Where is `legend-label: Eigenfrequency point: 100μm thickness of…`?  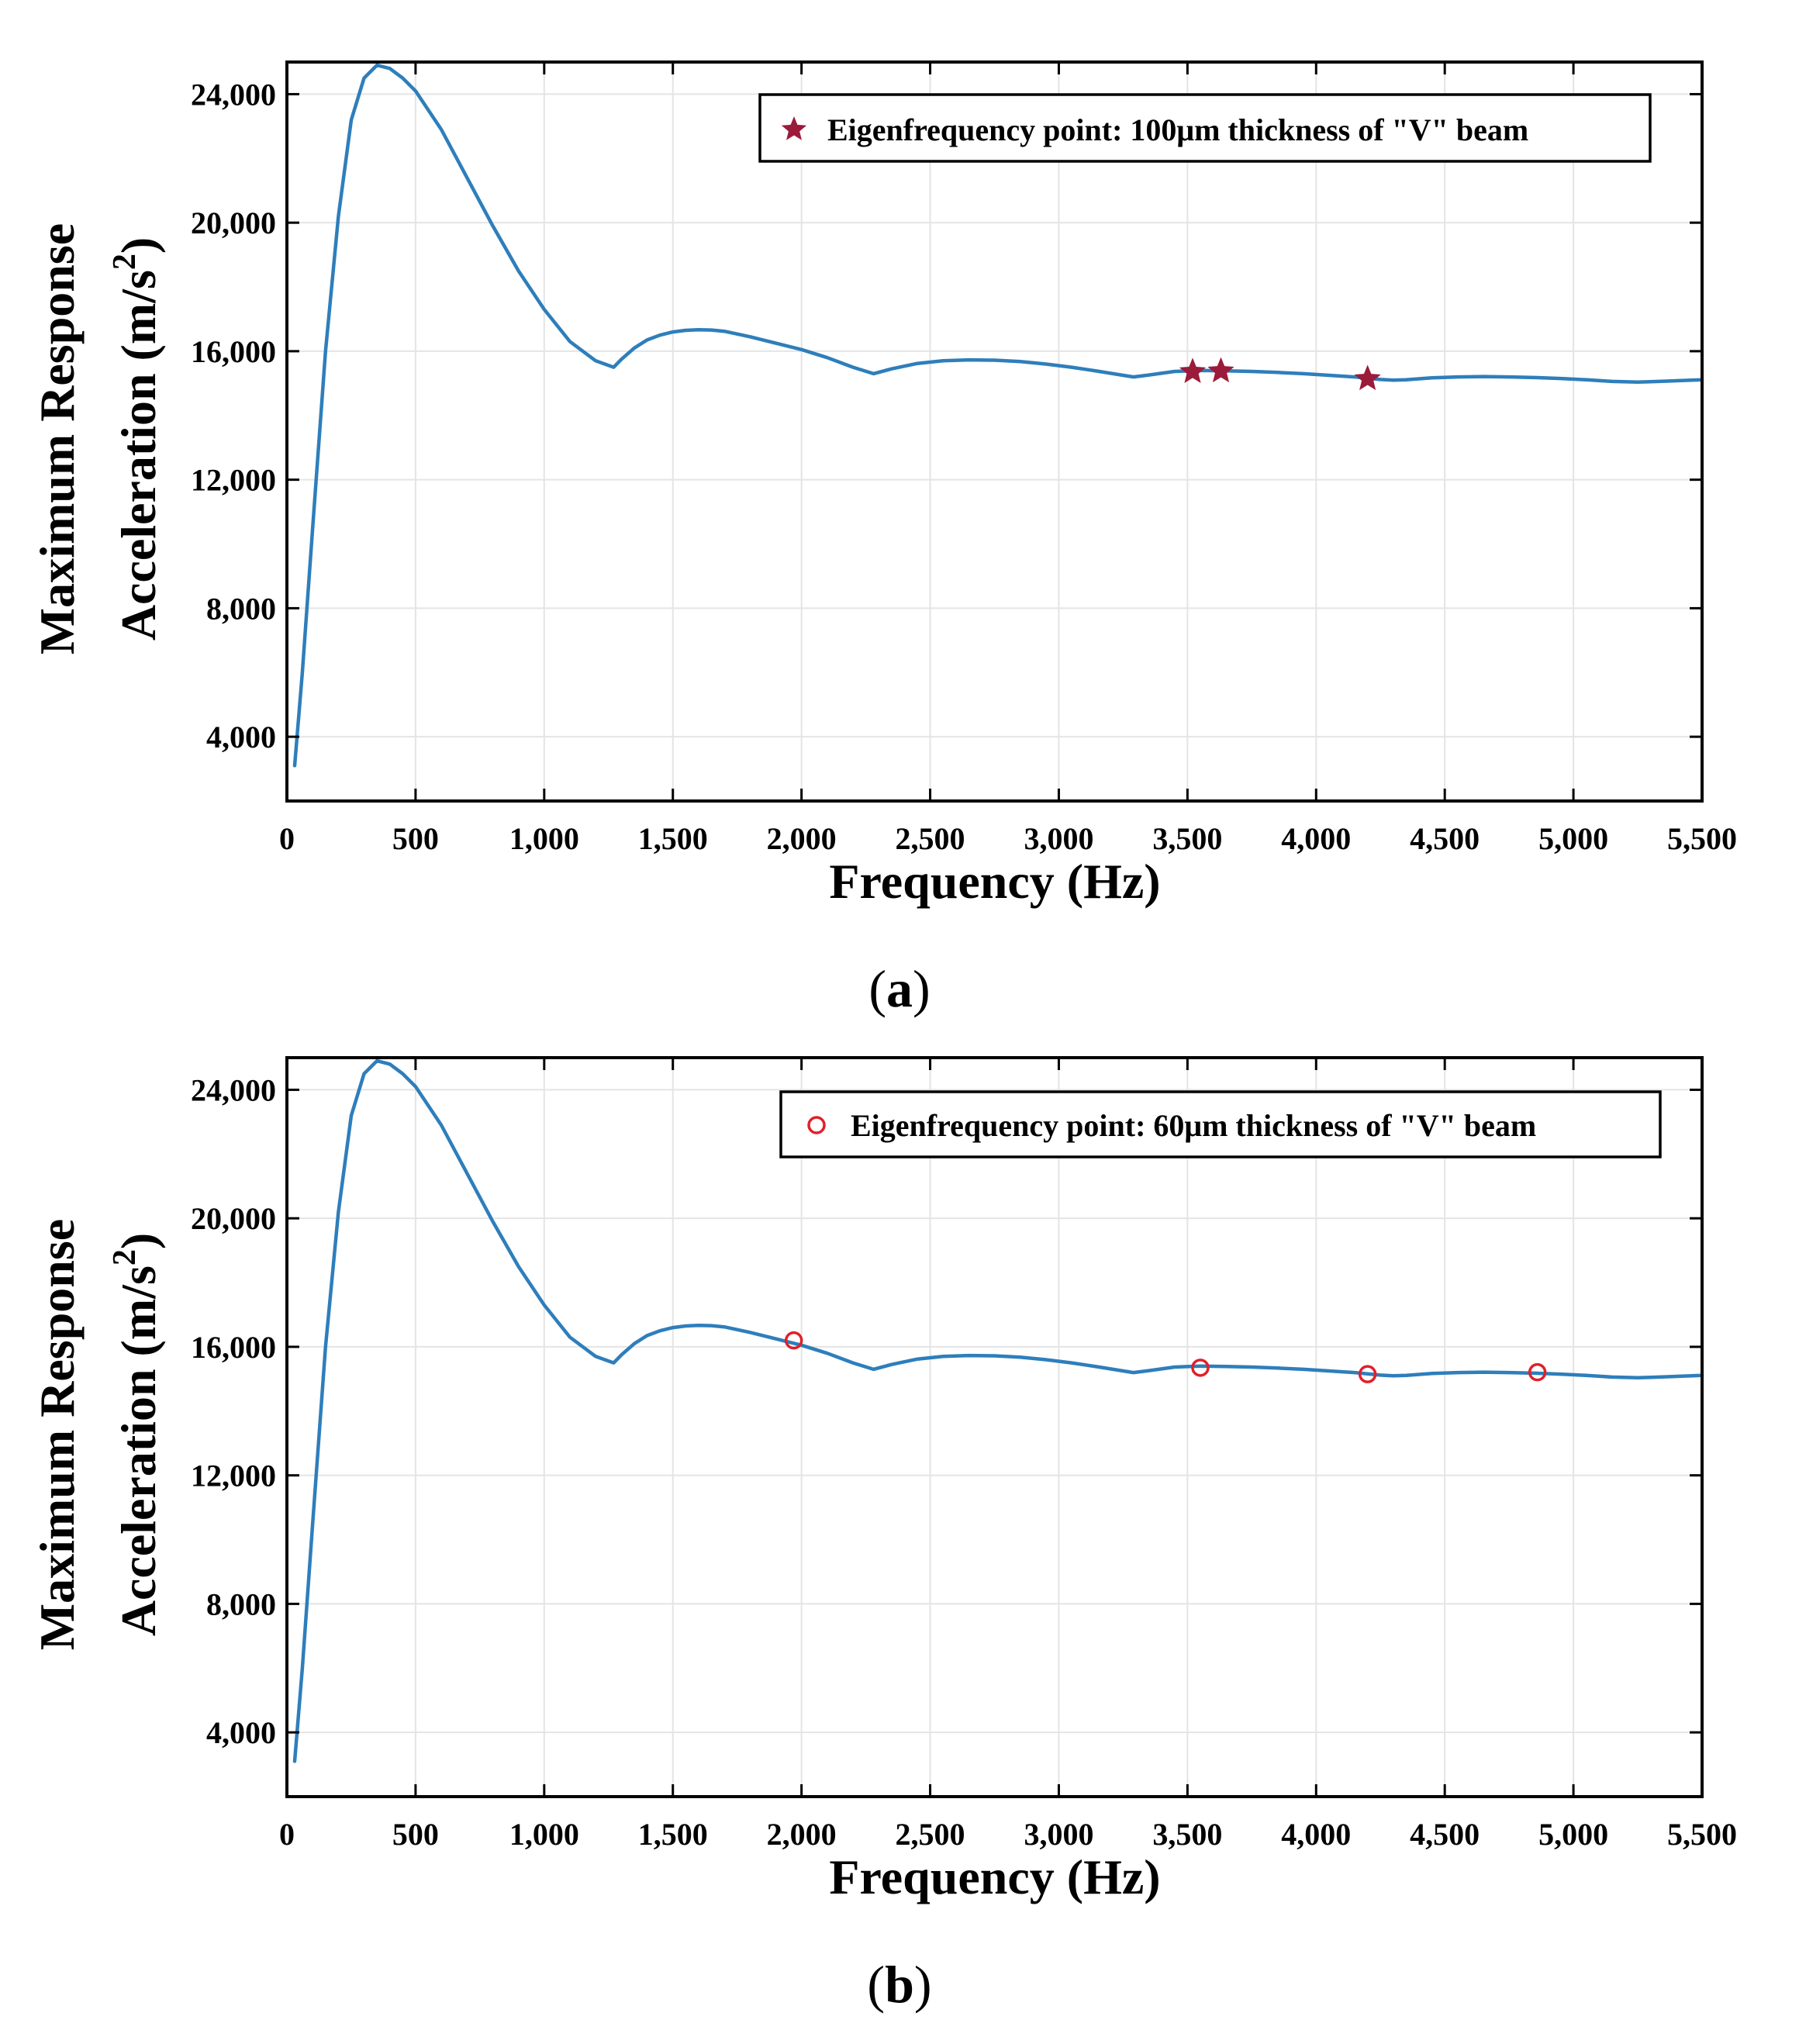 legend-label: Eigenfrequency point: 100μm thickness of… is located at coordinates (1178, 129).